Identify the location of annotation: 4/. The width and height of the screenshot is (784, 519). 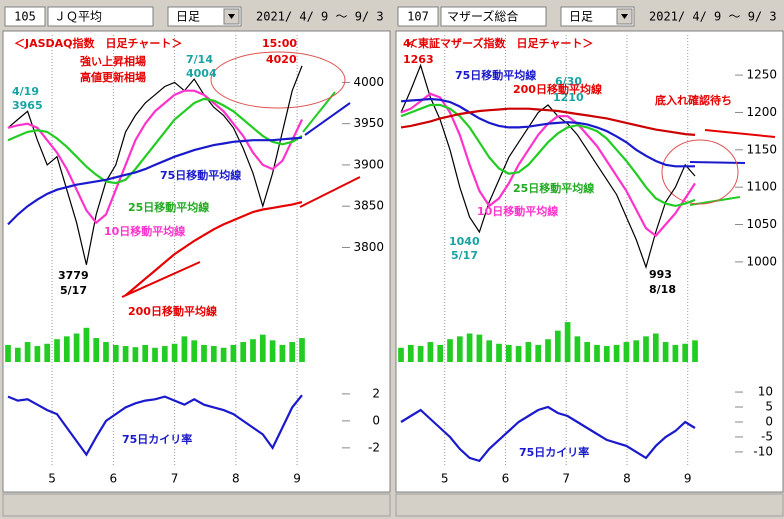
(409, 43).